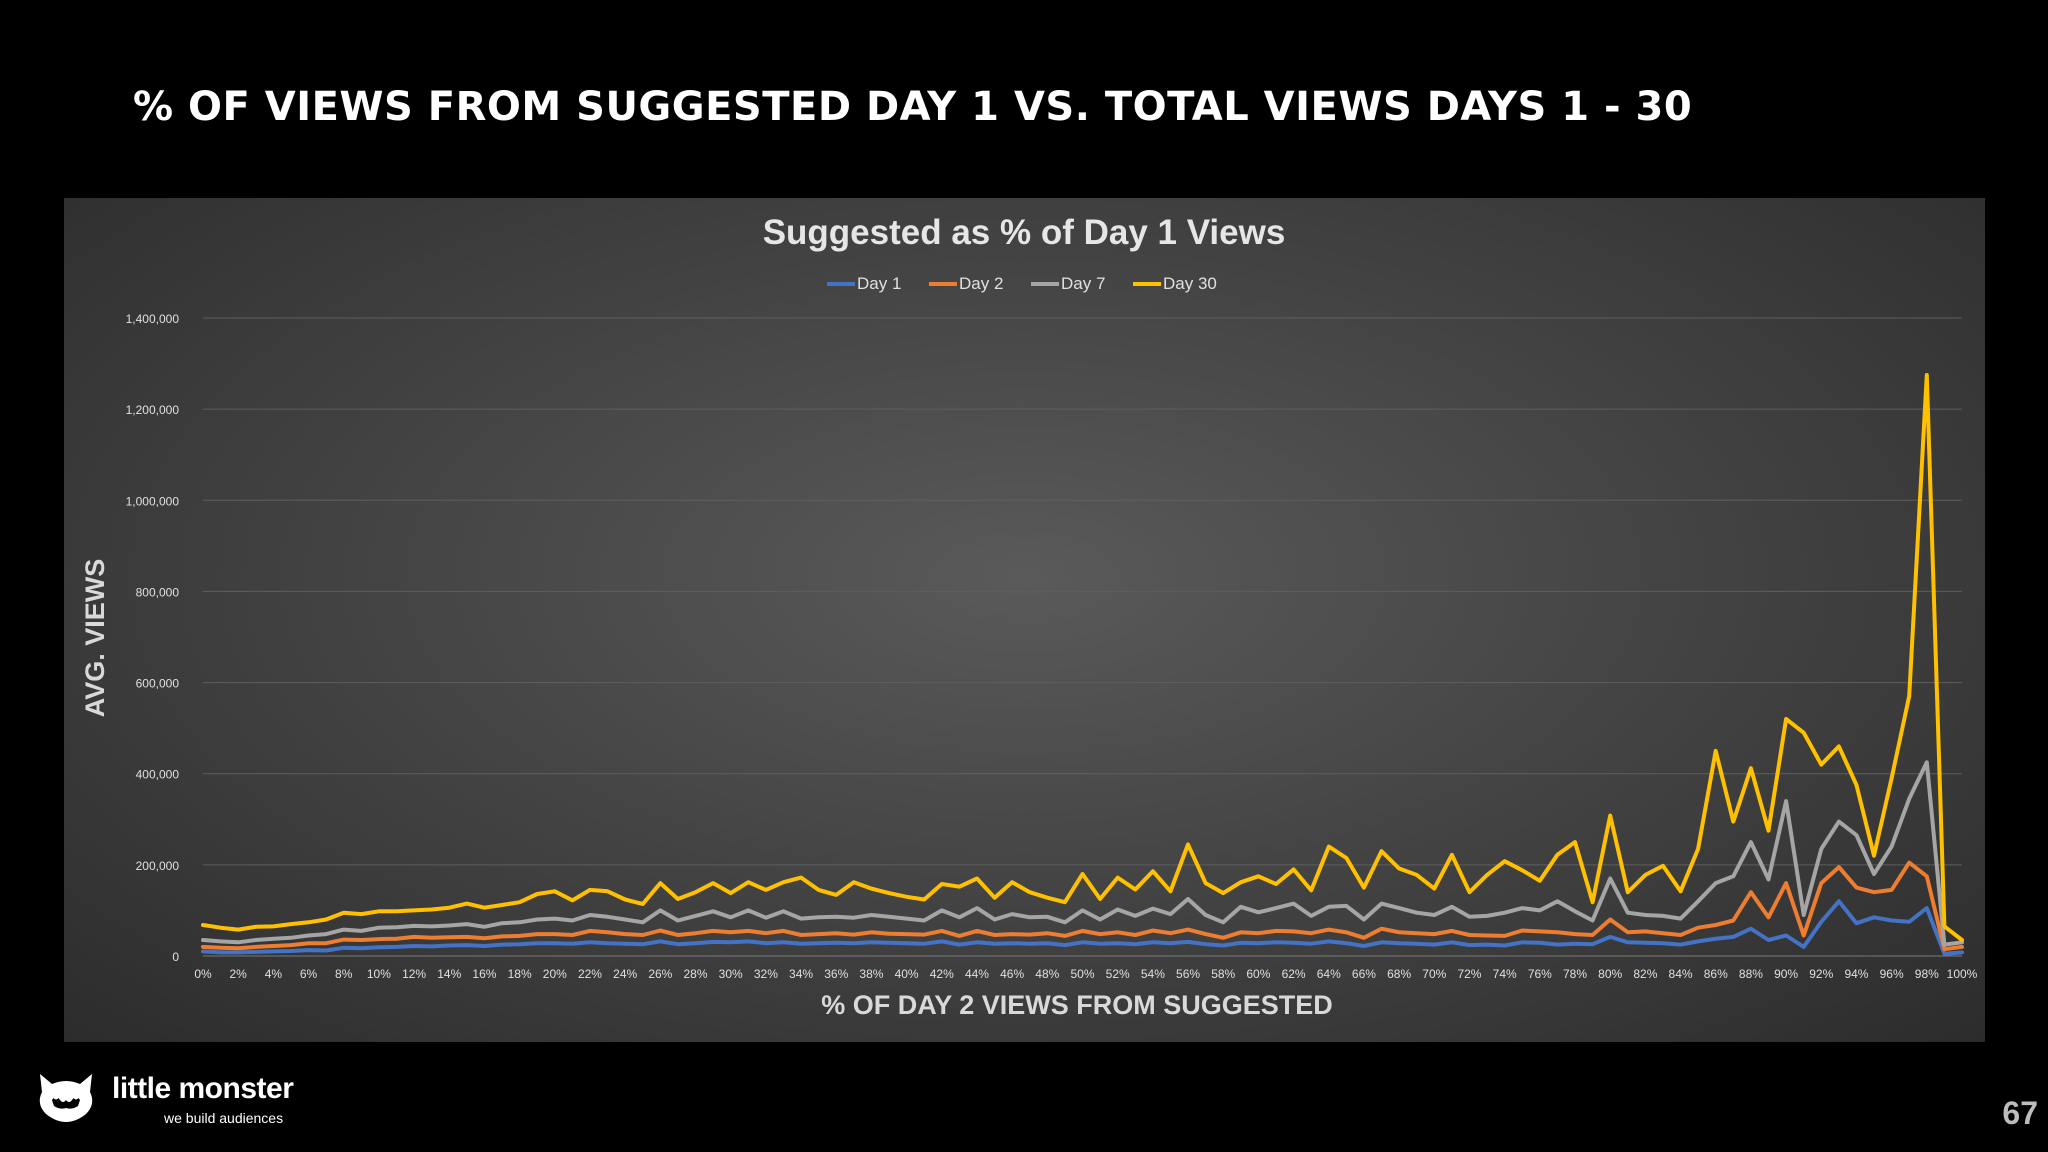  Describe the element at coordinates (555, 974) in the screenshot. I see `x-tick-label: 20%` at that location.